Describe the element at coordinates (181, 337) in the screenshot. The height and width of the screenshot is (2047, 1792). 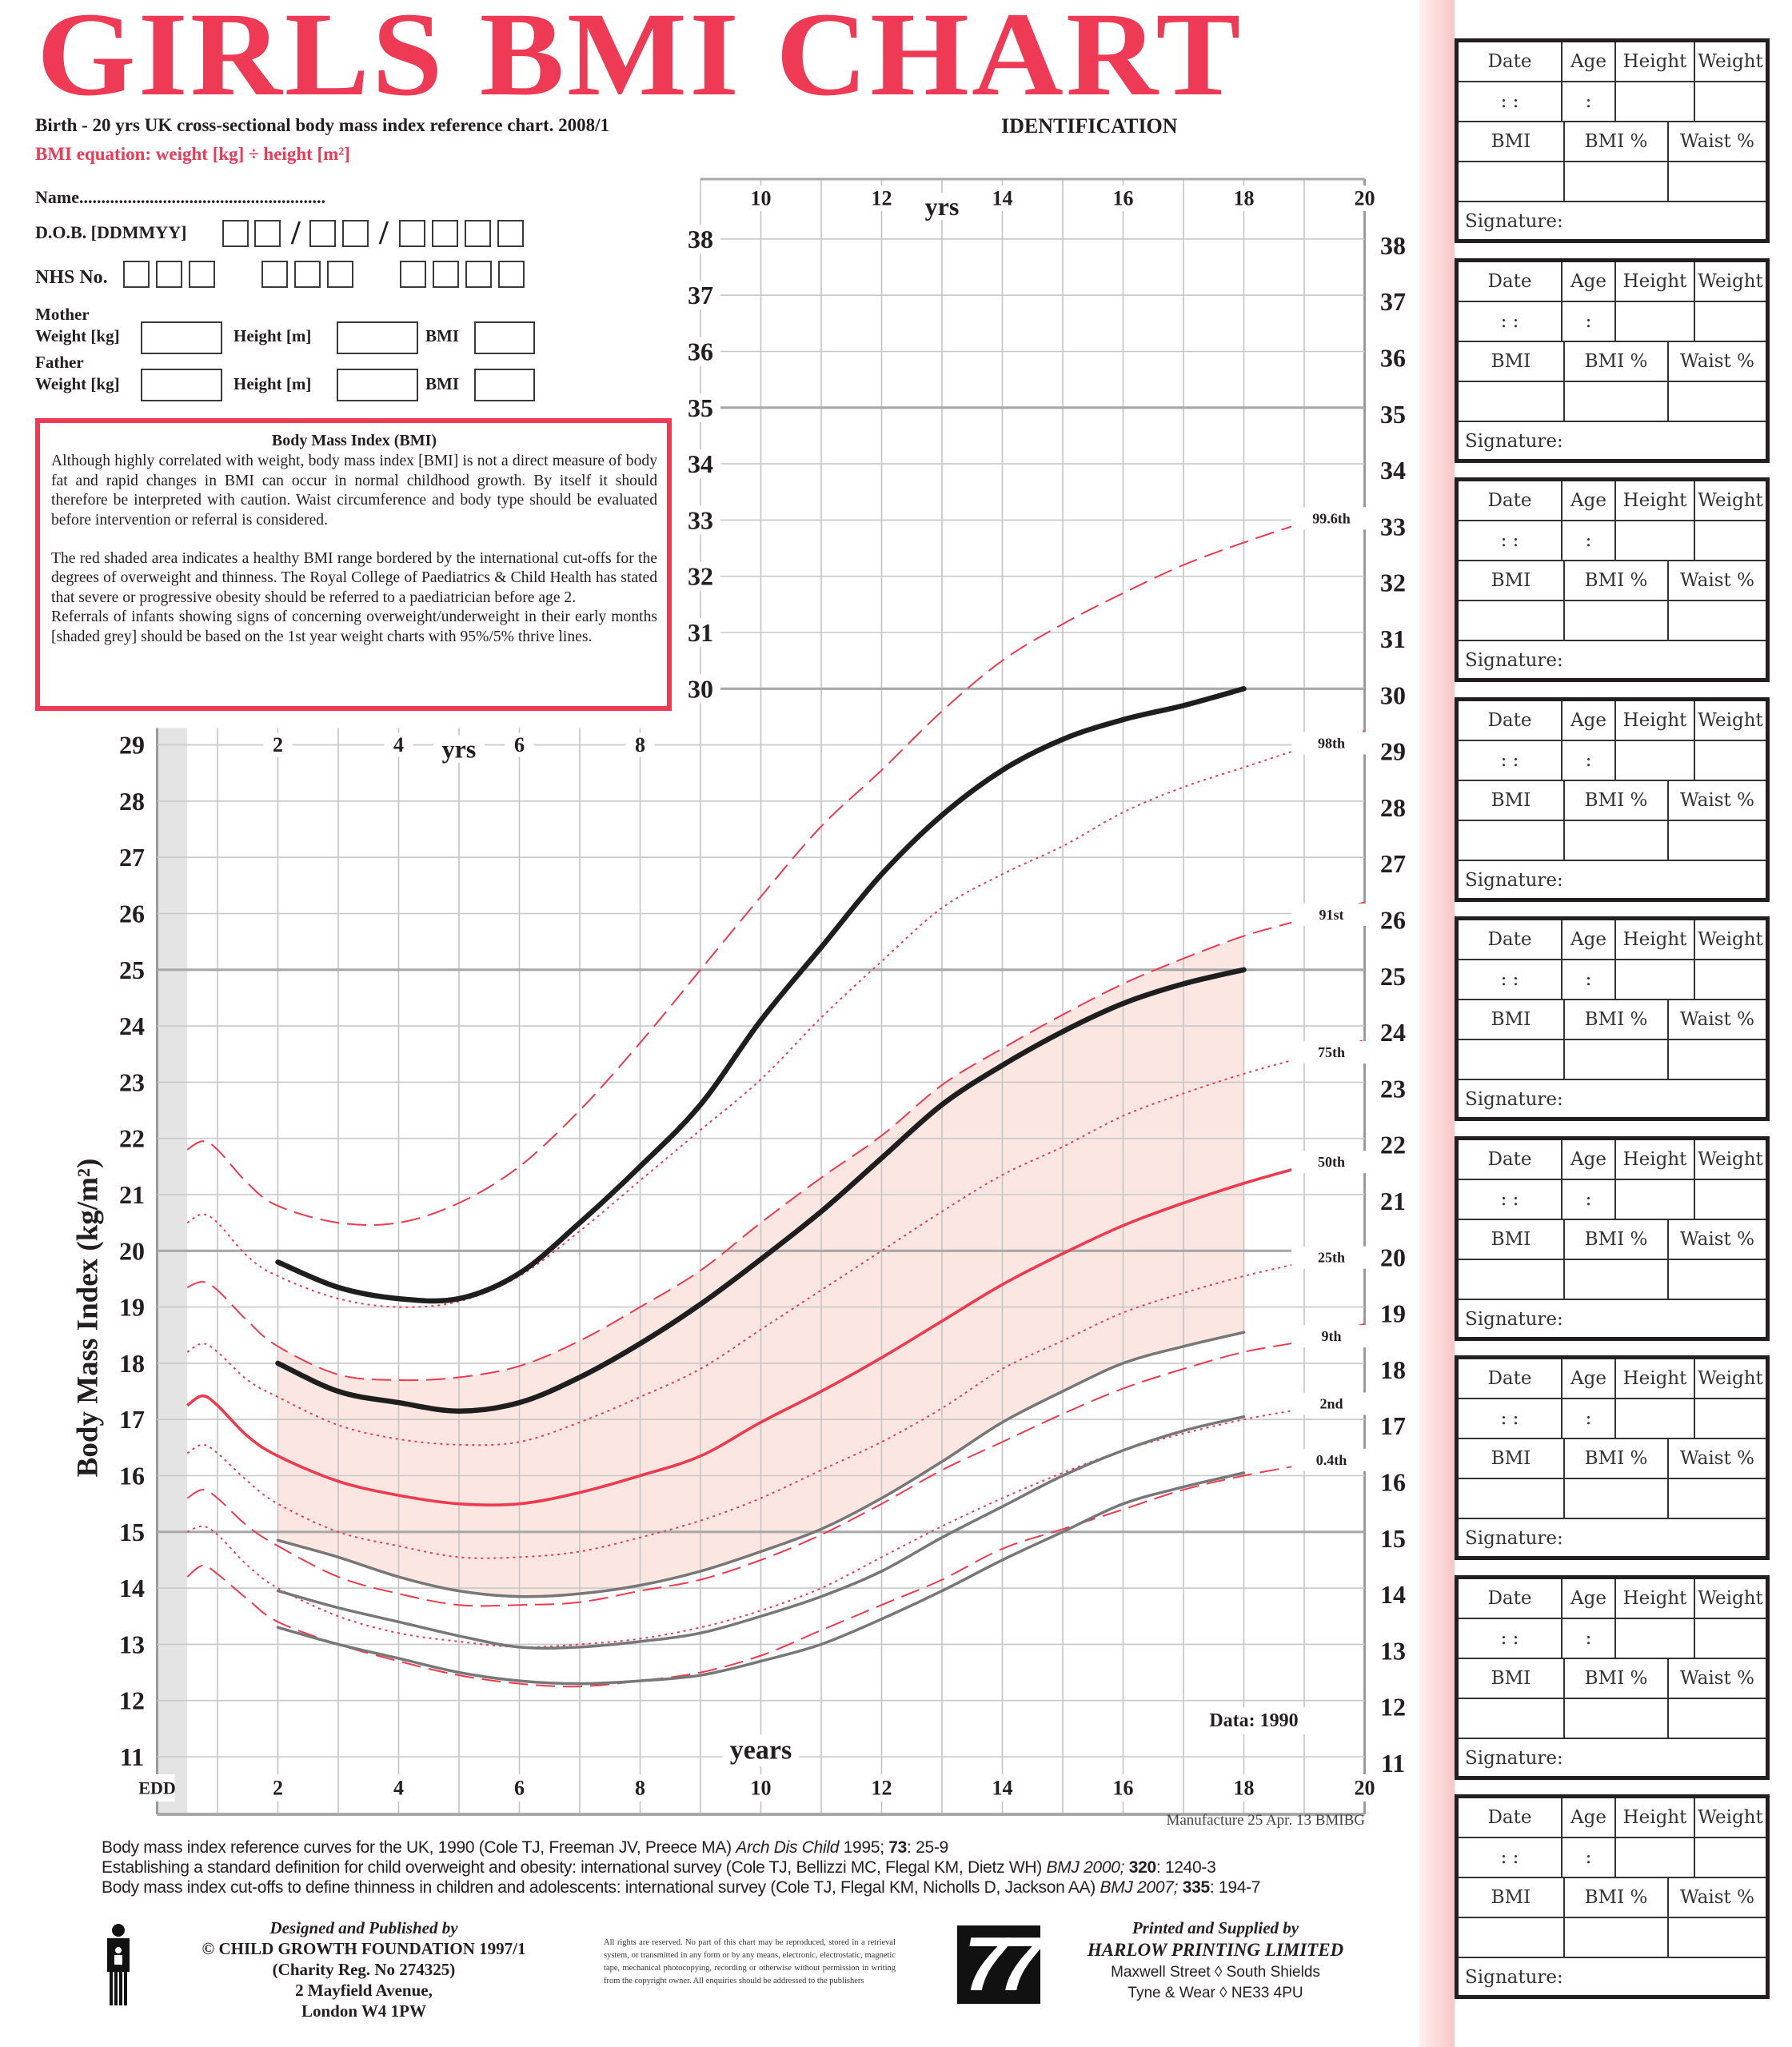
I see `mother-weight-input` at that location.